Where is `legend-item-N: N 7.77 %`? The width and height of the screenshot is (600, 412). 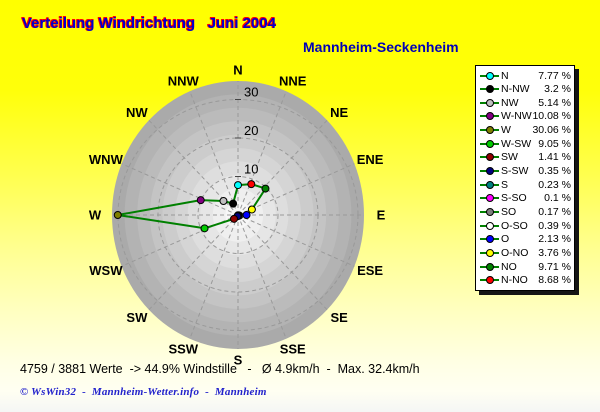
legend-item-N: N 7.77 % is located at coordinates (525, 75).